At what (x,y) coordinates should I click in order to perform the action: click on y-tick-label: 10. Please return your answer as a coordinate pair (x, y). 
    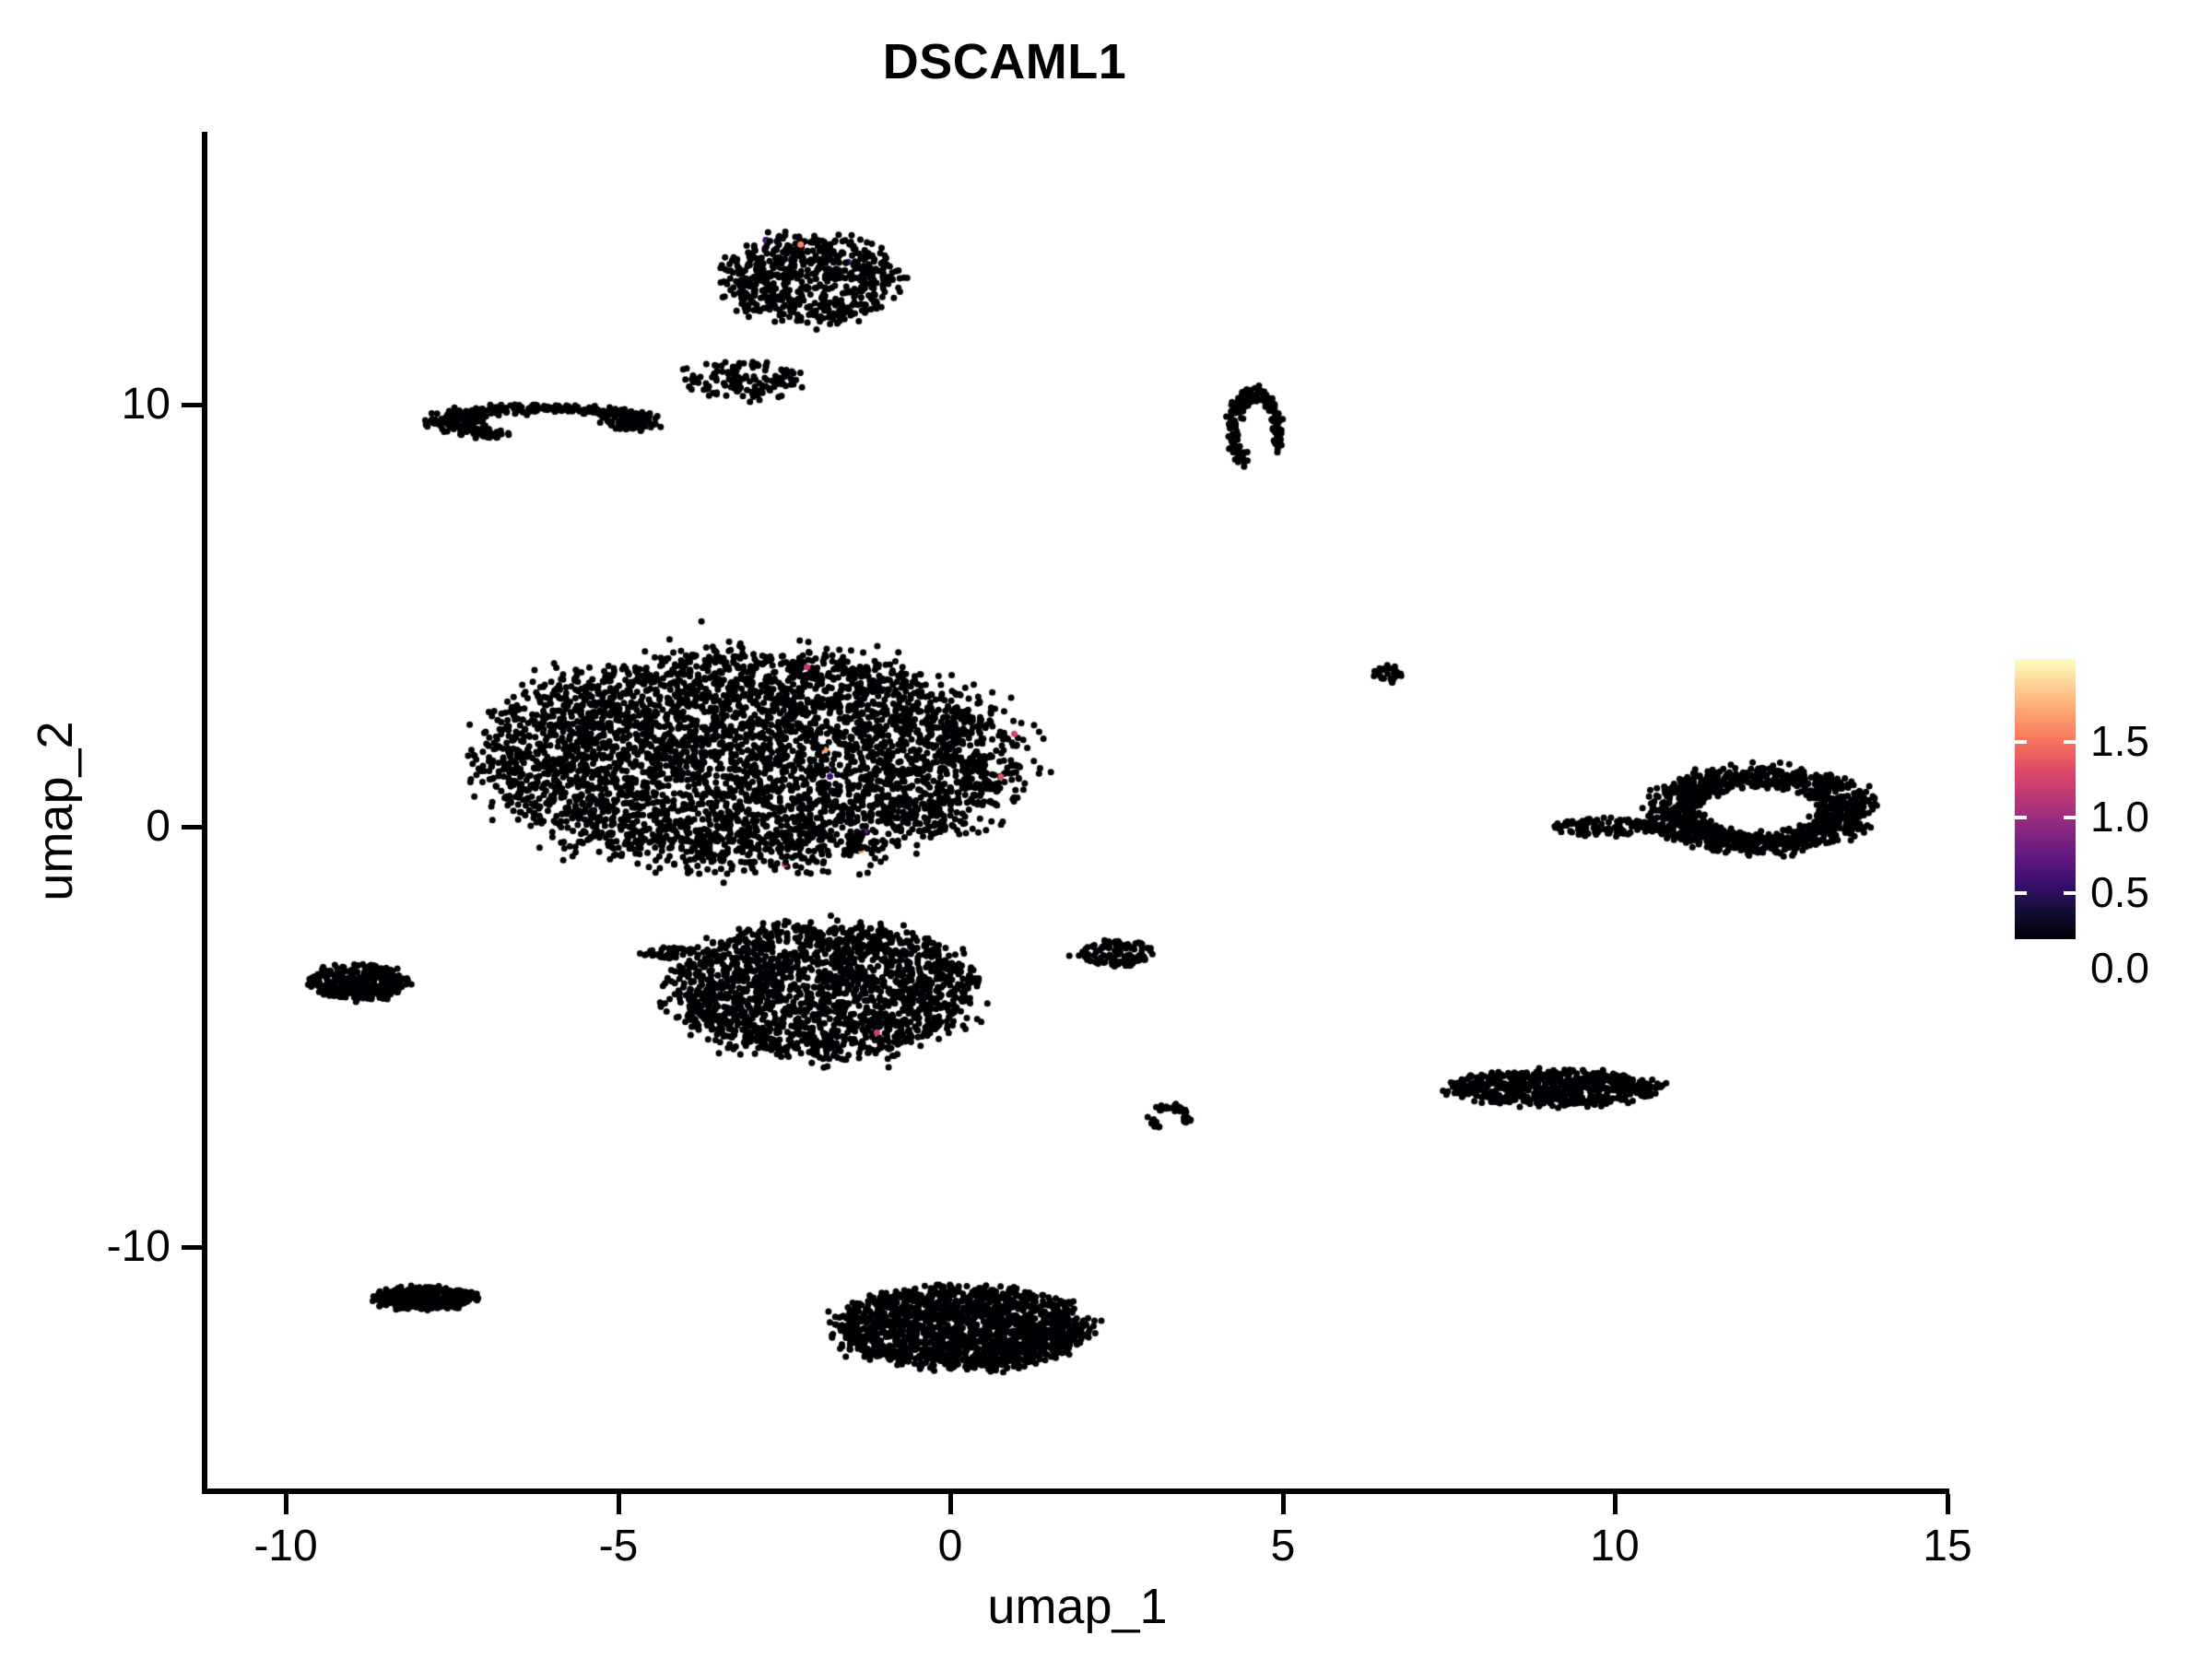
    Looking at the image, I should click on (146, 404).